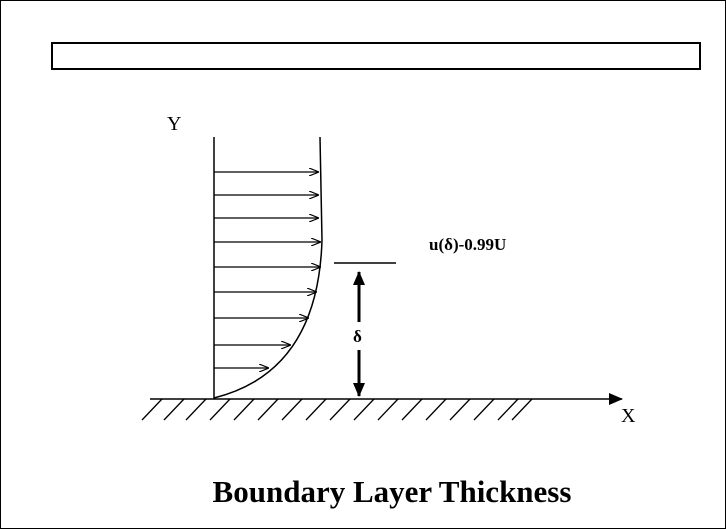 The height and width of the screenshot is (529, 726). I want to click on velocity-arrows, so click(267, 270).